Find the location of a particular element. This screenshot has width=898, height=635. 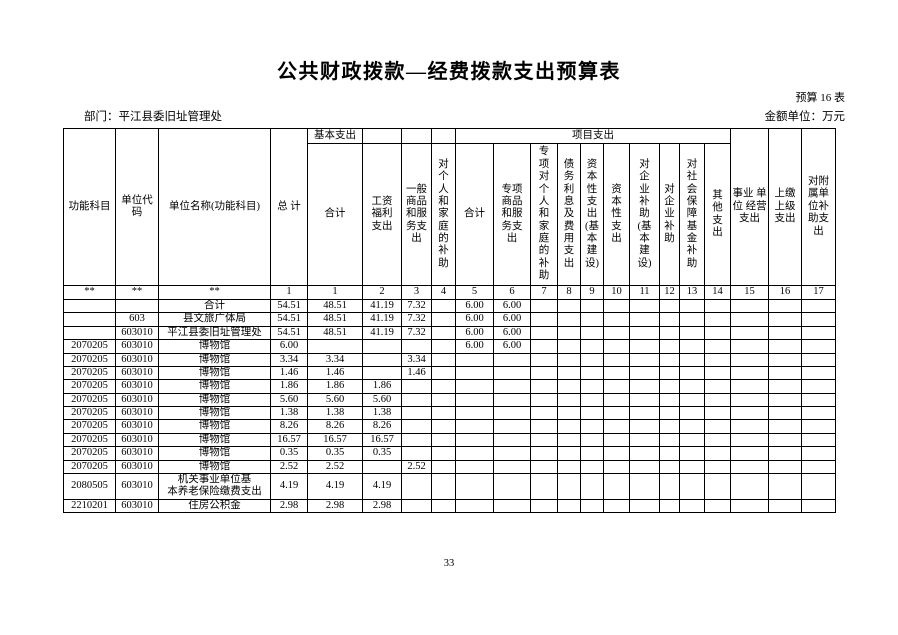

value-cell: 48.51 is located at coordinates (335, 306).